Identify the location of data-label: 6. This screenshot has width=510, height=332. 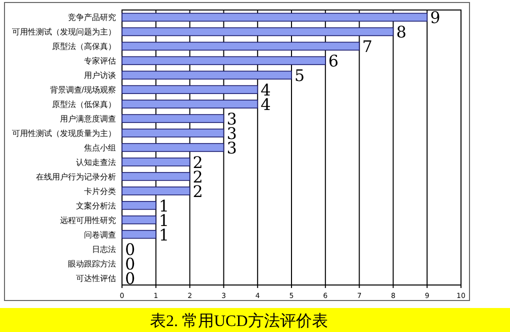
(333, 61).